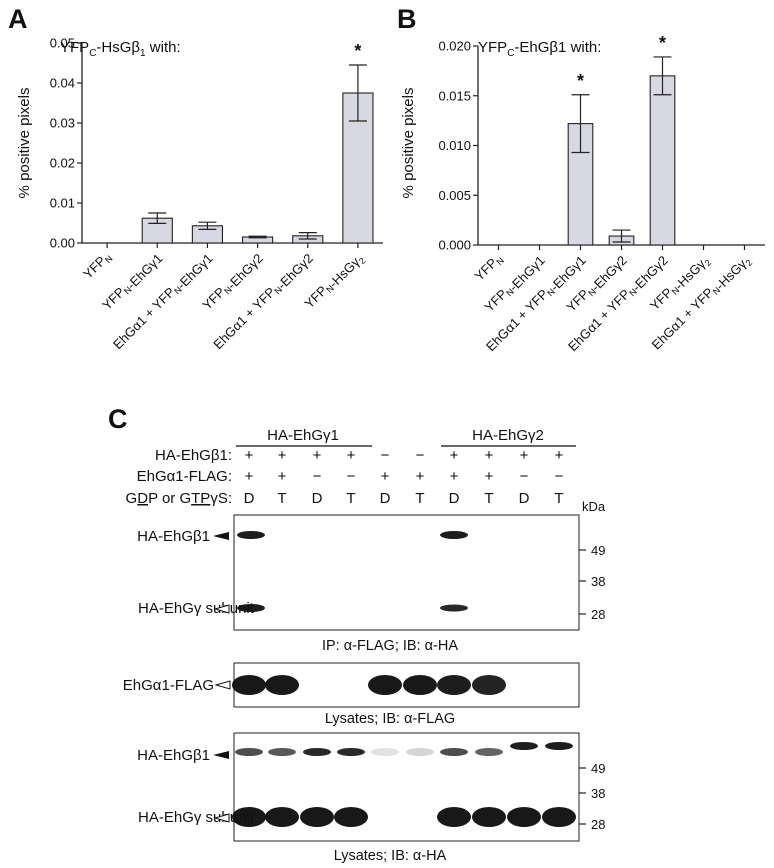 This screenshot has width=774, height=868. Describe the element at coordinates (179, 498) in the screenshot. I see `row-label-nucleotide: GDP or GTPγS:` at that location.